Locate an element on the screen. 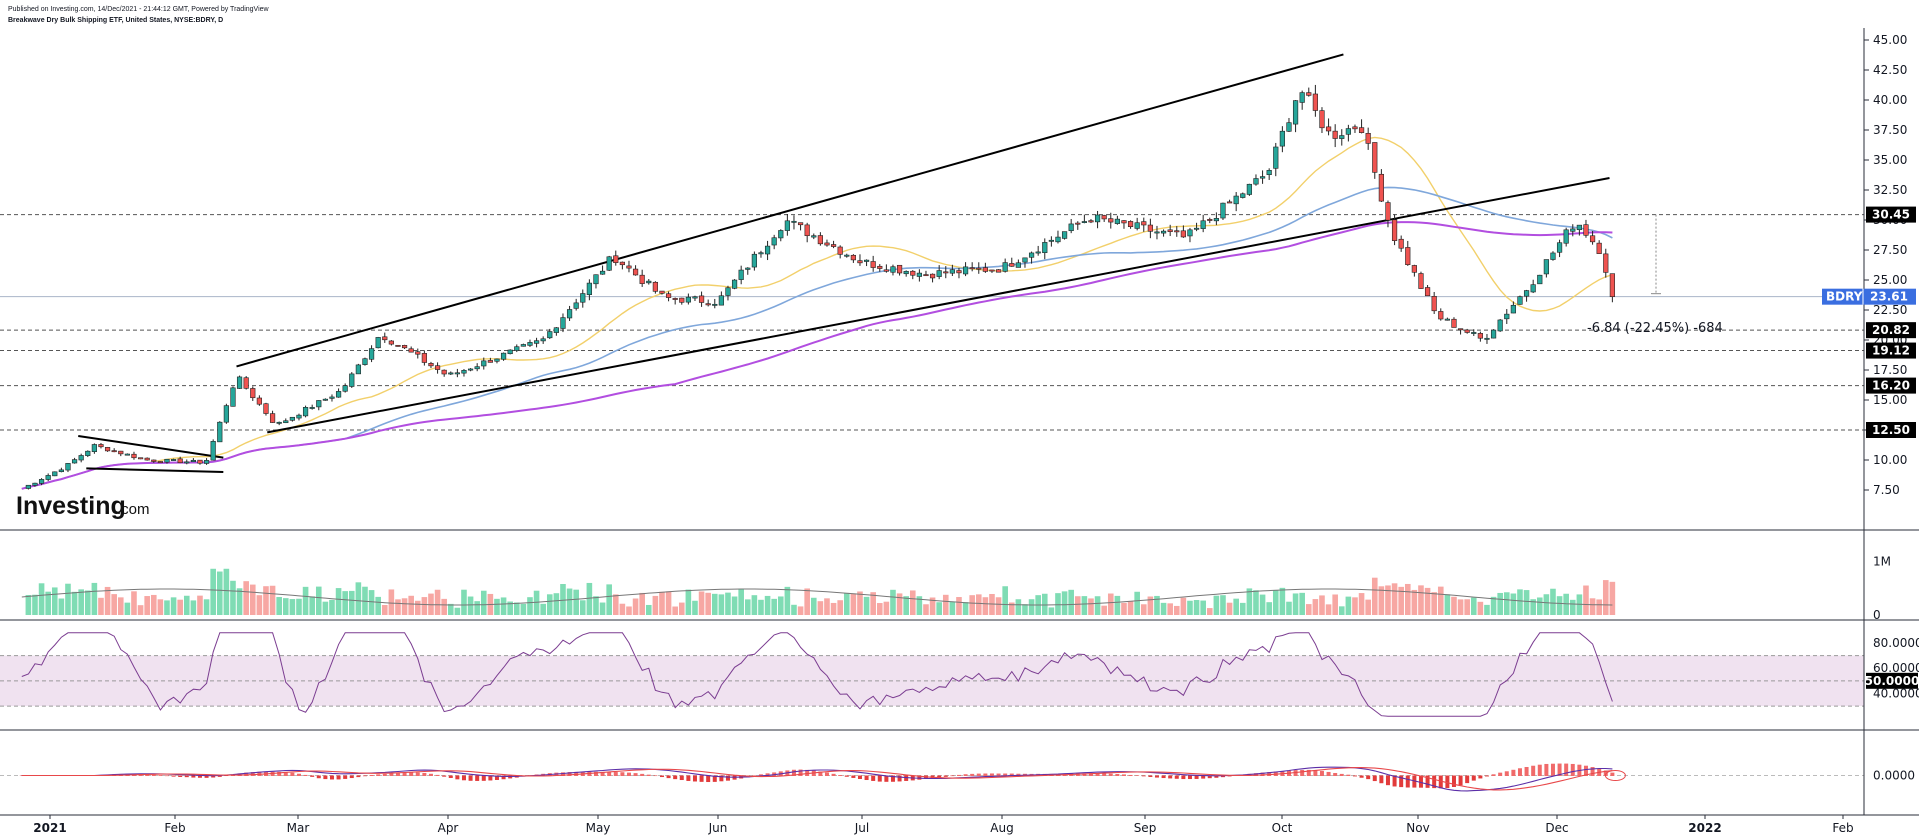 Image resolution: width=1919 pixels, height=836 pixels. x-tick-label: Nov is located at coordinates (1417, 828).